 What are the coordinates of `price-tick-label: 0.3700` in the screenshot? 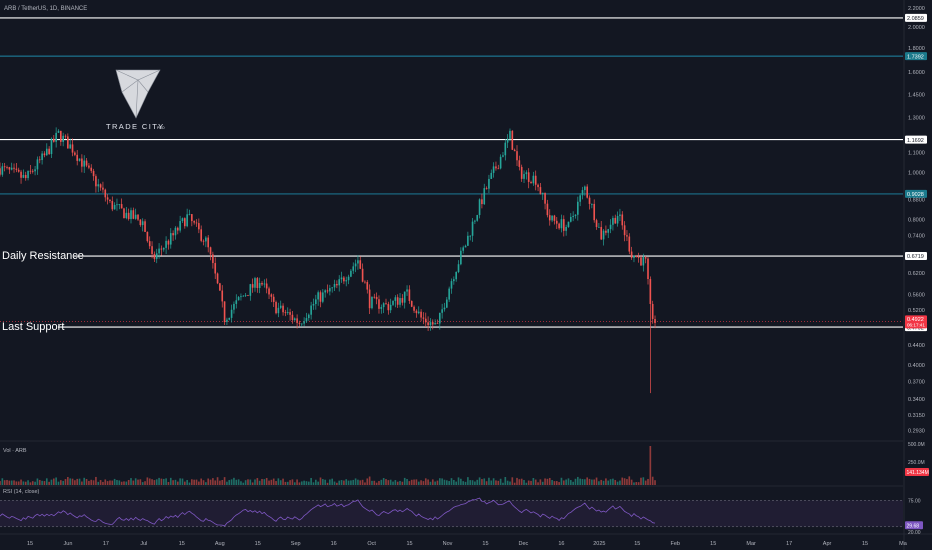 It's located at (916, 382).